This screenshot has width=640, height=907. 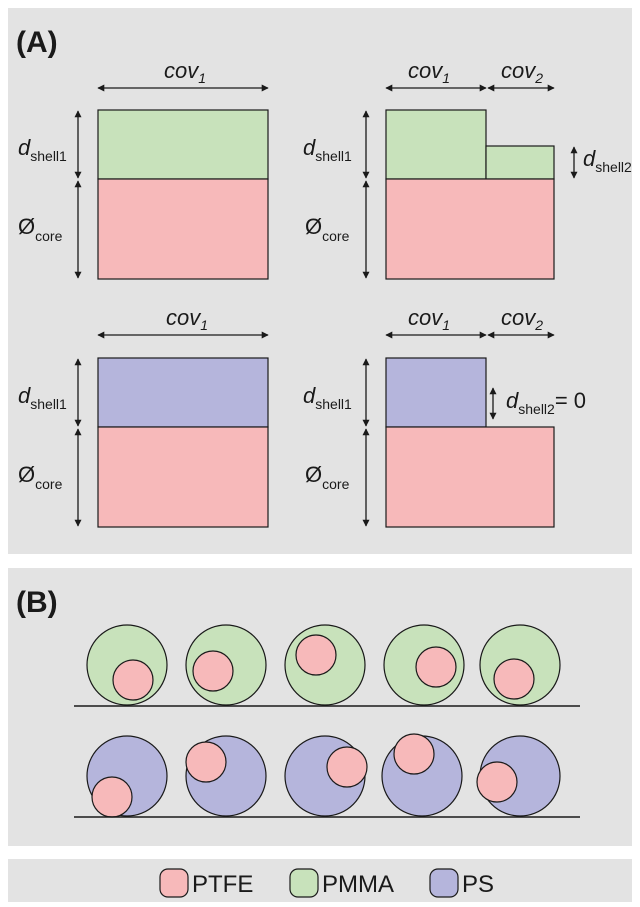 I want to click on diagram-bottom-left: cov1 dshell1 Øcore, so click(x=143, y=416).